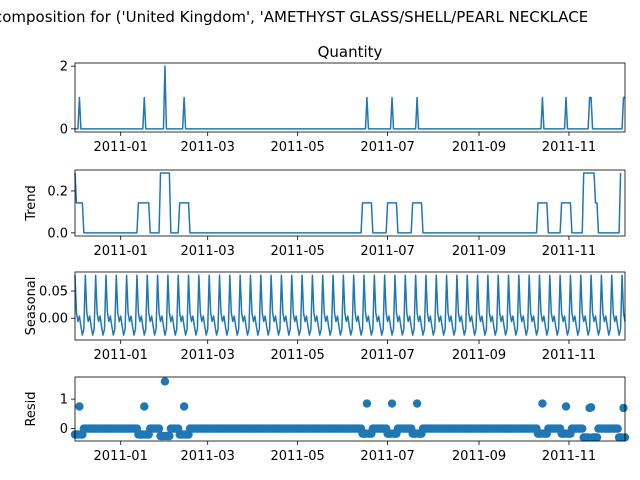  Describe the element at coordinates (53, 319) in the screenshot. I see `y-tick-label: 0.00` at that location.